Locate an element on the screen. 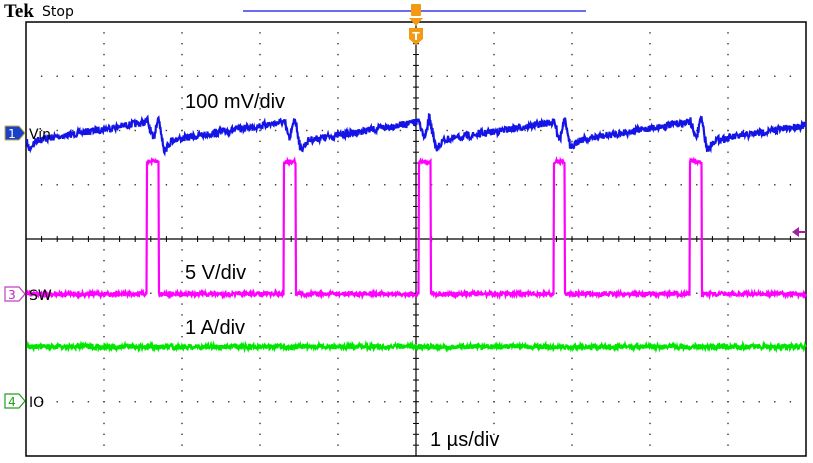 Image resolution: width=813 pixels, height=463 pixels. channel-1-marker: 1 is located at coordinates (15, 133).